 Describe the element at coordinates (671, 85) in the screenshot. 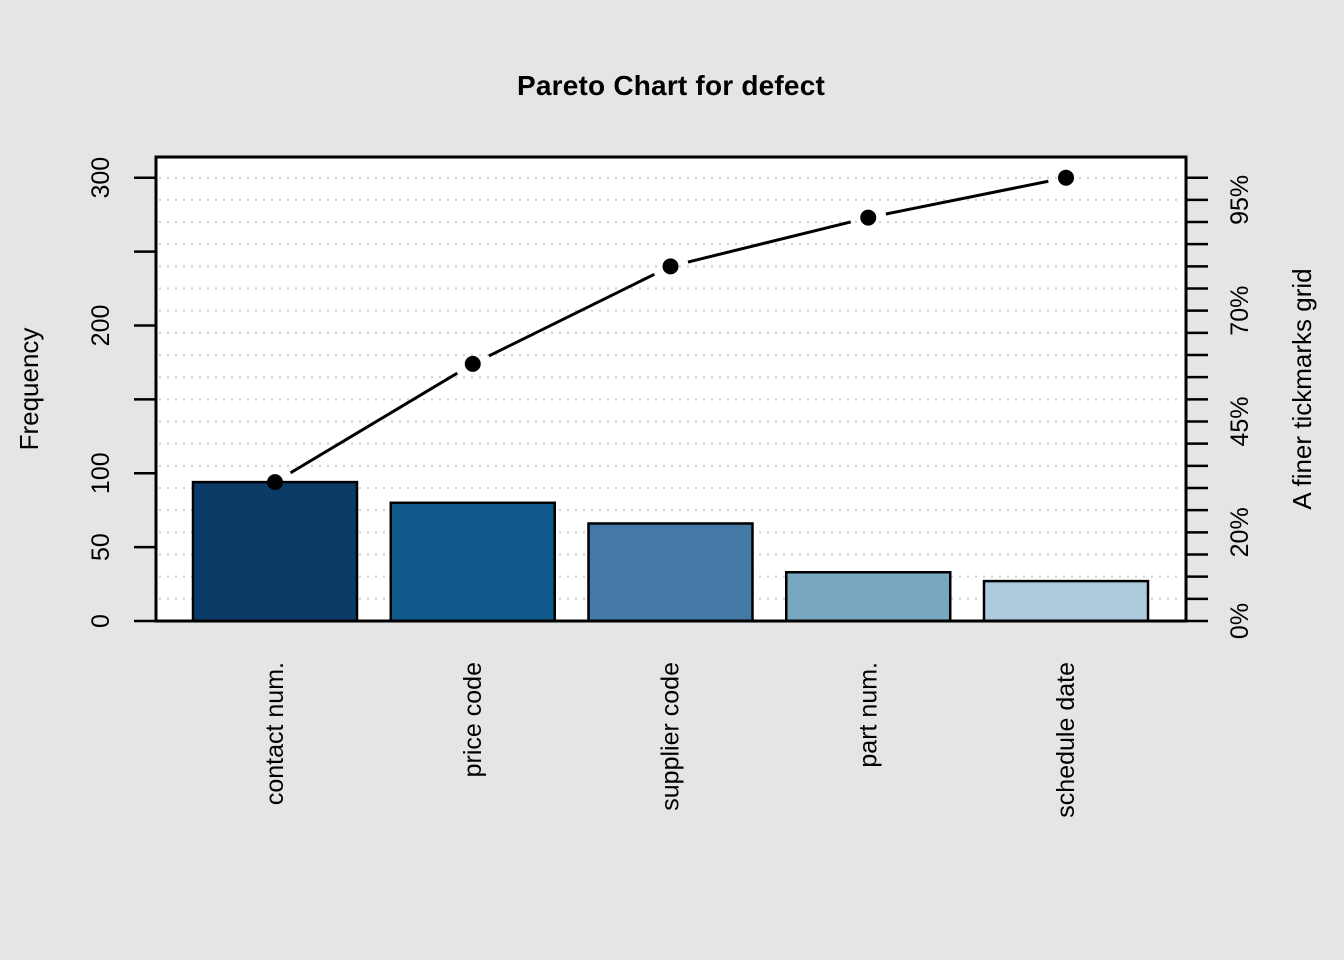

I see `chart-title: Pareto Chart for defect` at that location.